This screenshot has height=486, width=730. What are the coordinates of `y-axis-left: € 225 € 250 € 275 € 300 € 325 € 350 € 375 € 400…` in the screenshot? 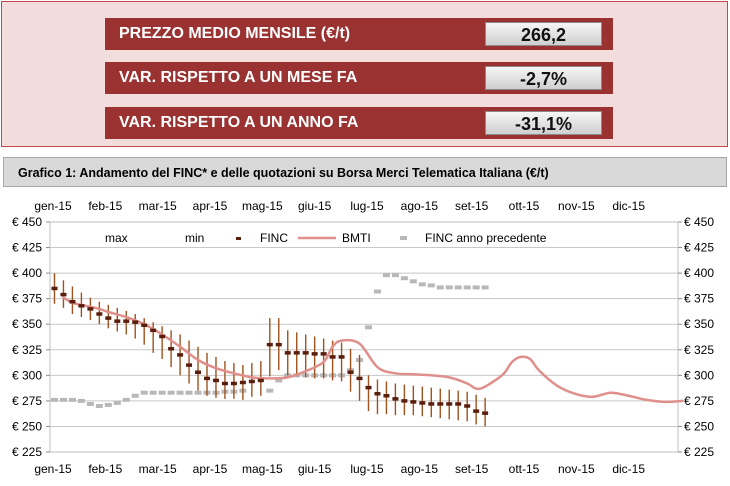 It's located at (31, 337).